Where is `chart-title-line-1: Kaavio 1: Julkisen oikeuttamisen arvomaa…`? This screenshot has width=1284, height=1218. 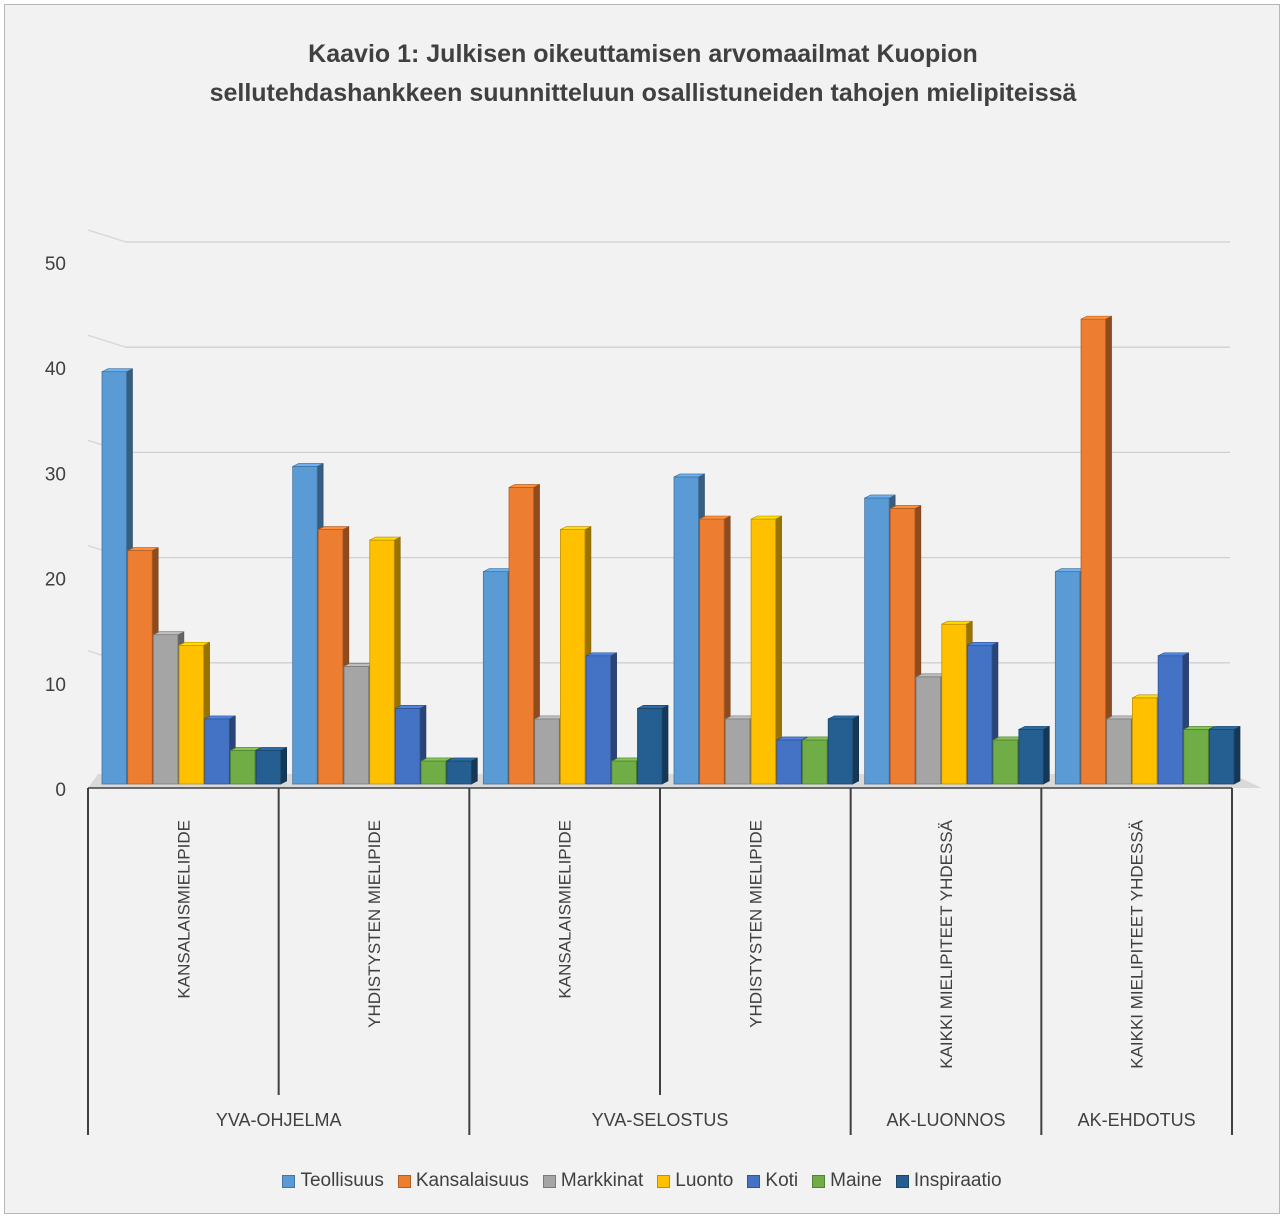
chart-title-line-1: Kaavio 1: Julkisen oikeuttamisen arvomaa… is located at coordinates (643, 54).